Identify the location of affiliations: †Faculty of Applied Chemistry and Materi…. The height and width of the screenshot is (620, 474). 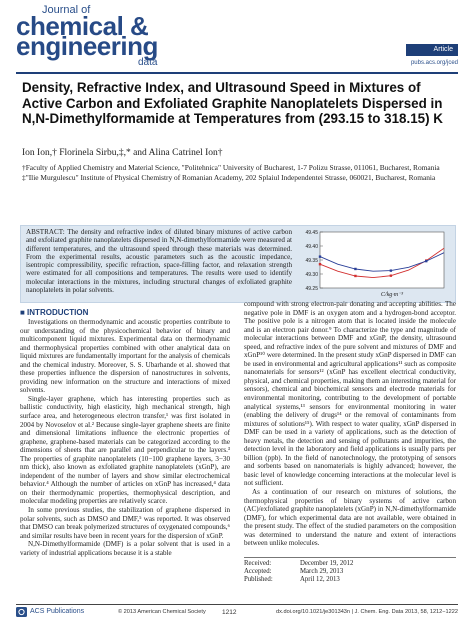
(242, 172).